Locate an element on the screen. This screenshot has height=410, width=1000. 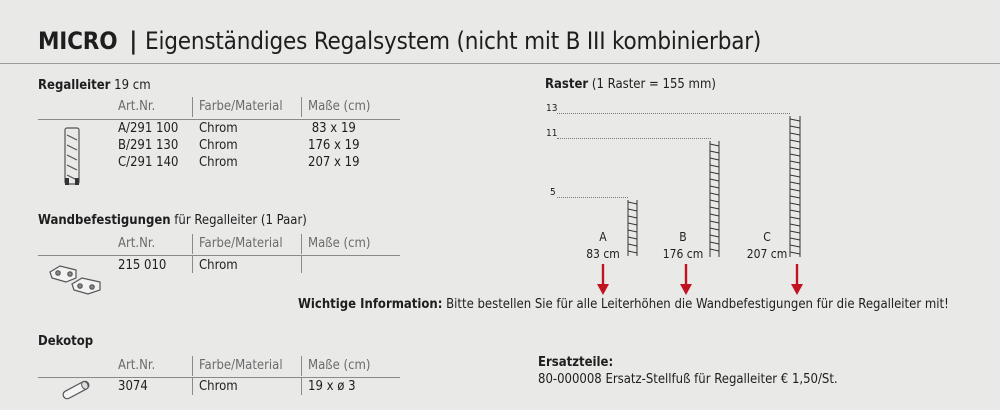
ladder-a-height: 83 cm is located at coordinates (603, 254).